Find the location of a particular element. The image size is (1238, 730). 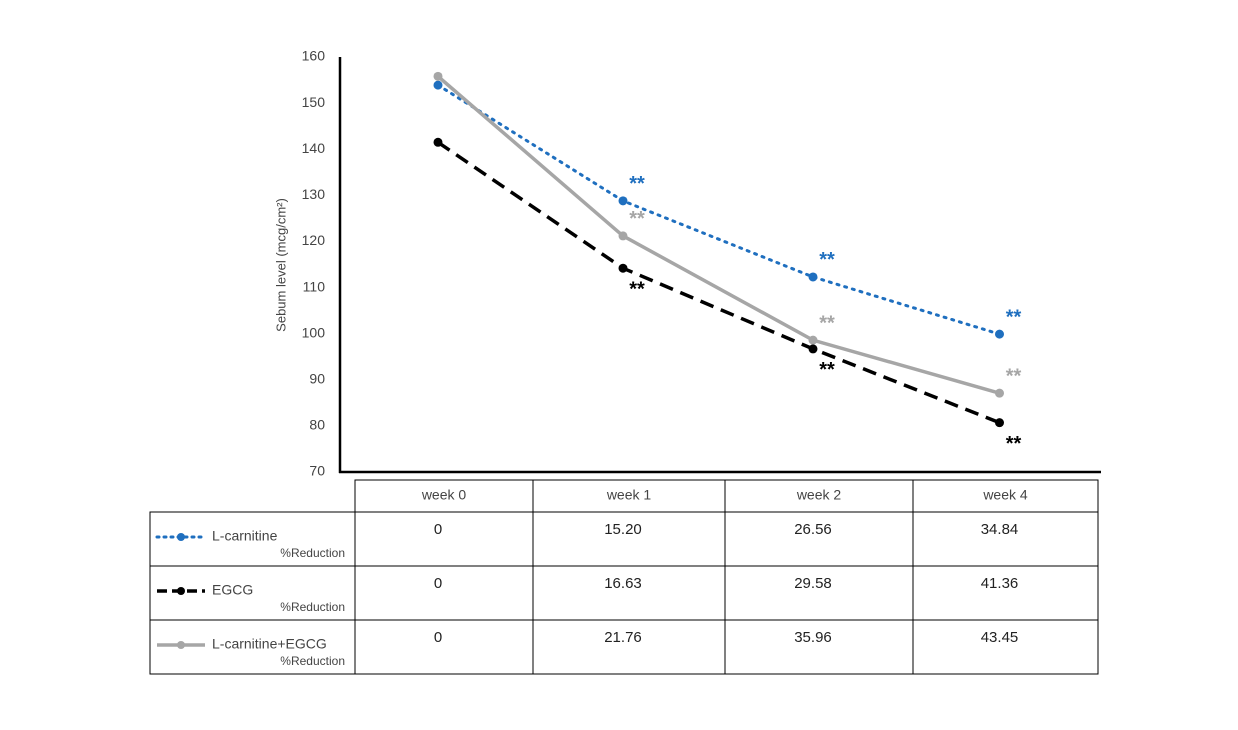

y-tick-label: 120 is located at coordinates (314, 240).